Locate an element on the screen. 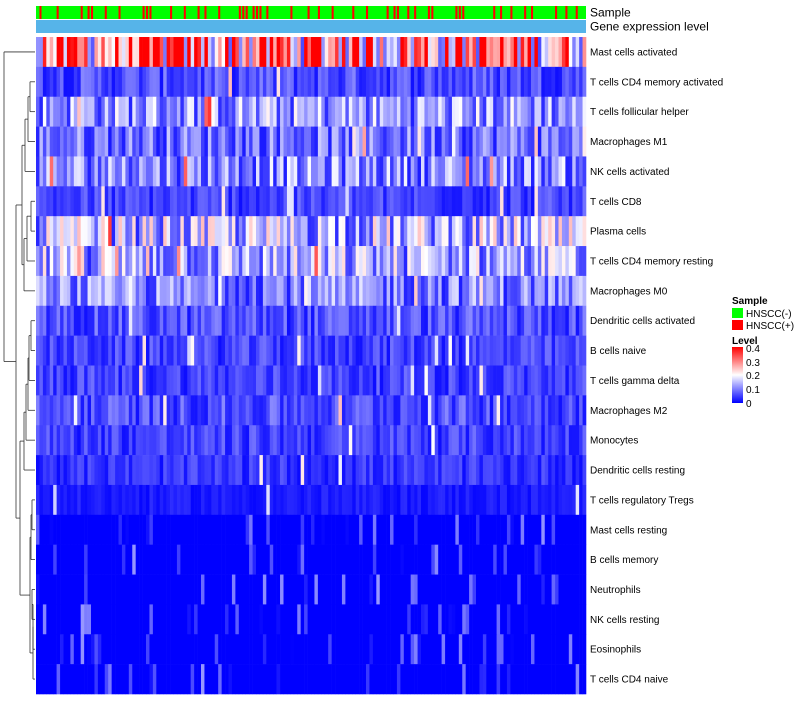 The width and height of the screenshot is (800, 705). sample-annotation-cell is located at coordinates (566, 12).